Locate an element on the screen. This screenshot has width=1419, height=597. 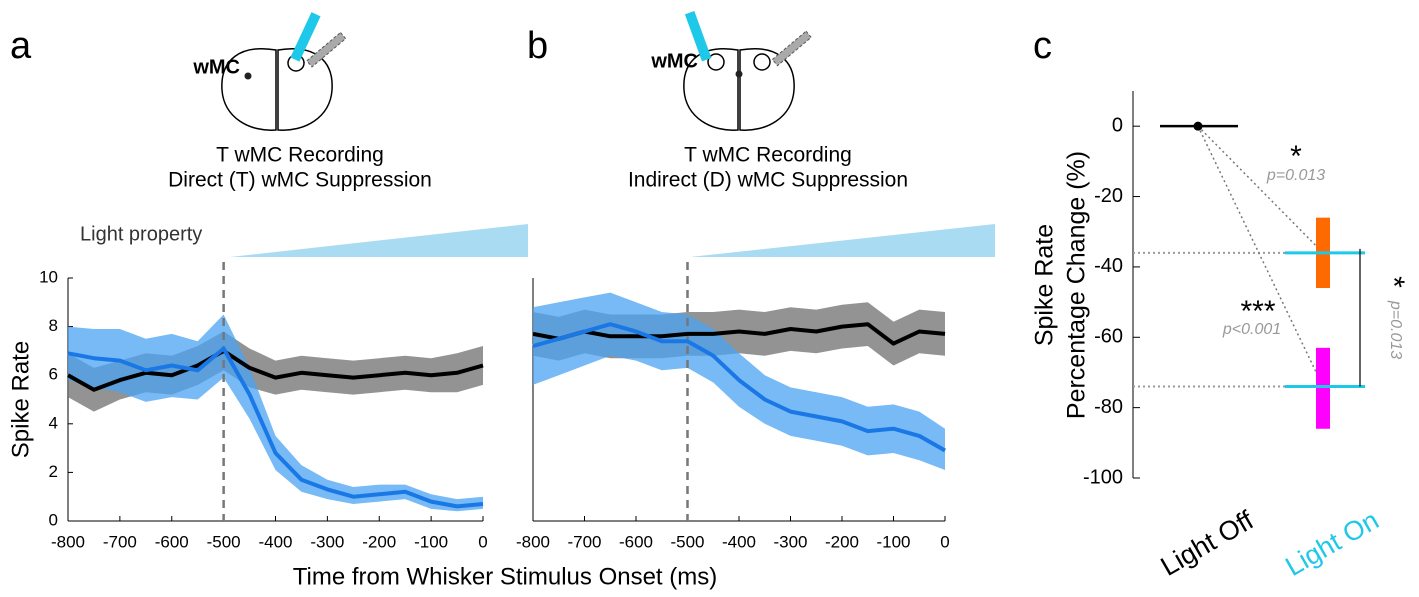
light-note: Light property is located at coordinates (141, 234).